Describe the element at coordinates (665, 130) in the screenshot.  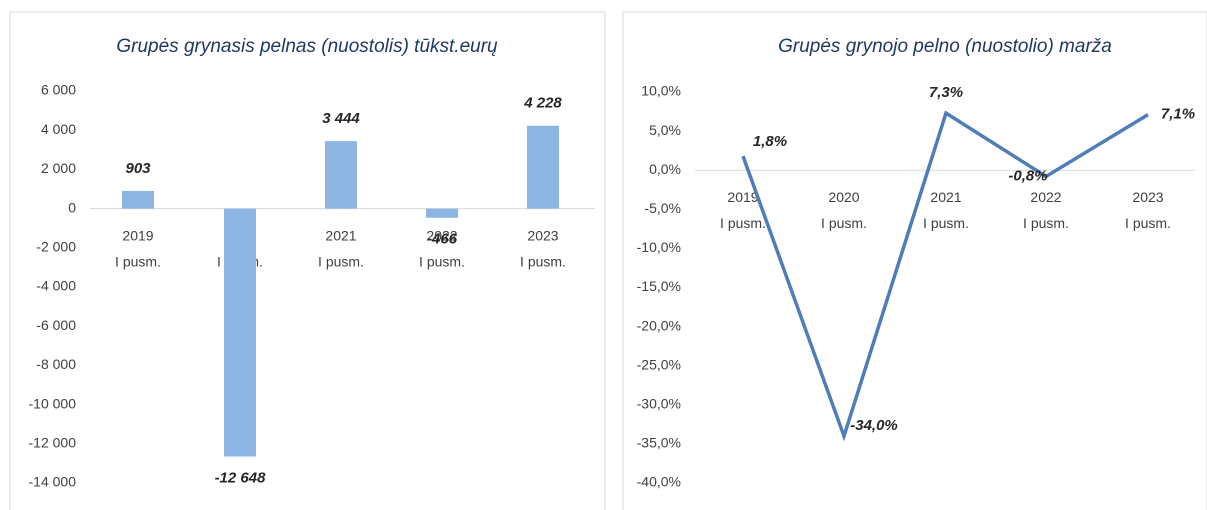
I see `y-tick-label: 5,0%` at that location.